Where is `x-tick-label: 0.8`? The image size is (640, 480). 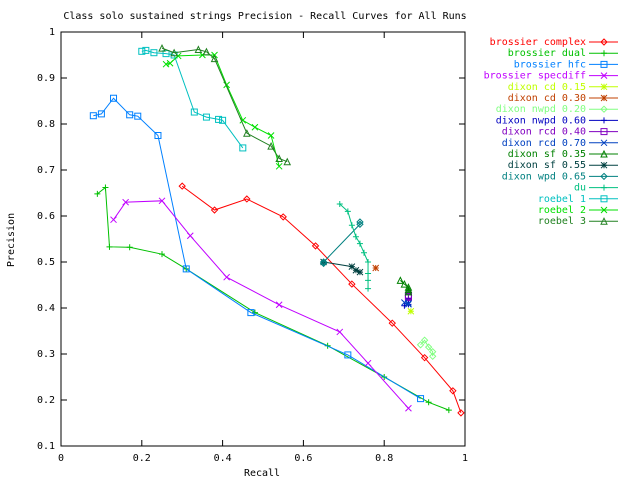
x-tick-label: 0.8 is located at coordinates (384, 458).